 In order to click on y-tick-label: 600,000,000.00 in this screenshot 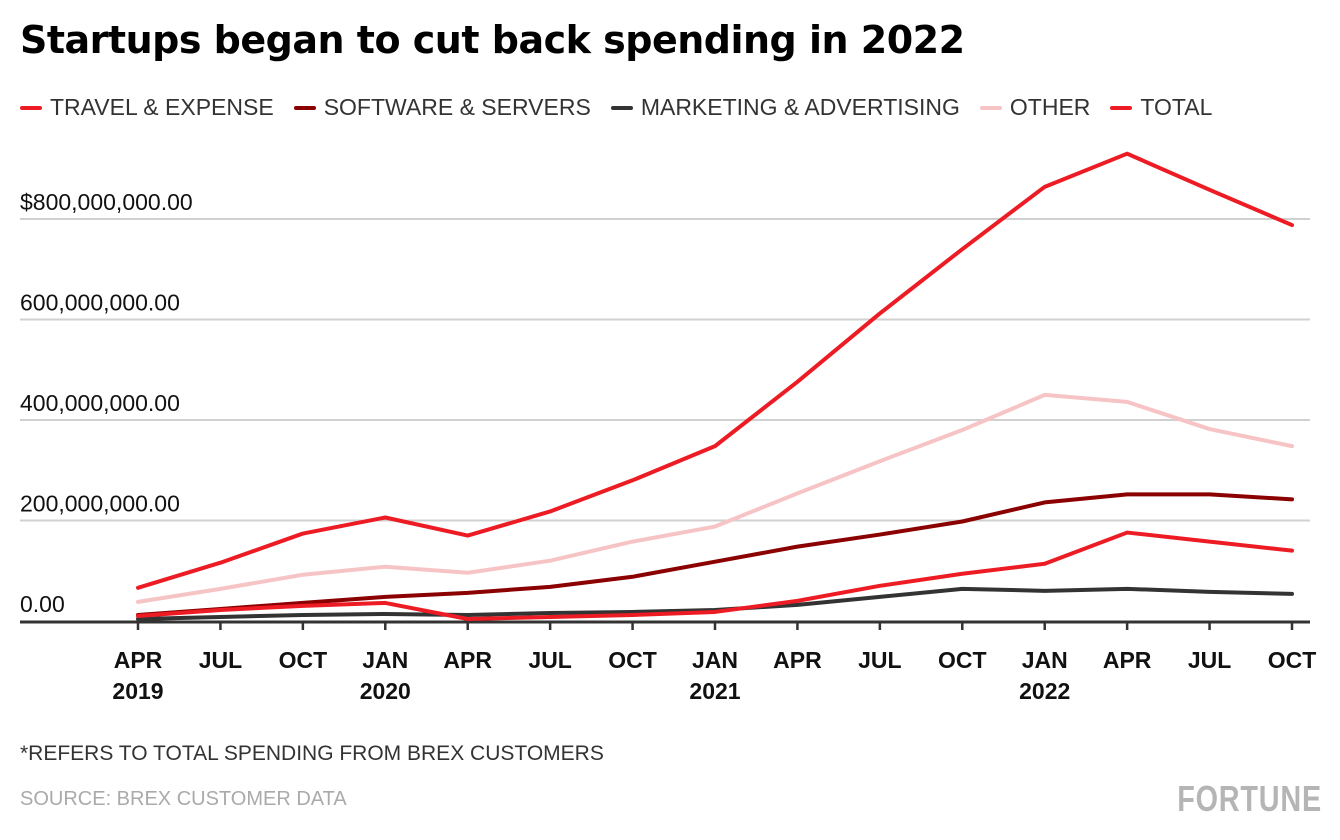, I will do `click(100, 303)`.